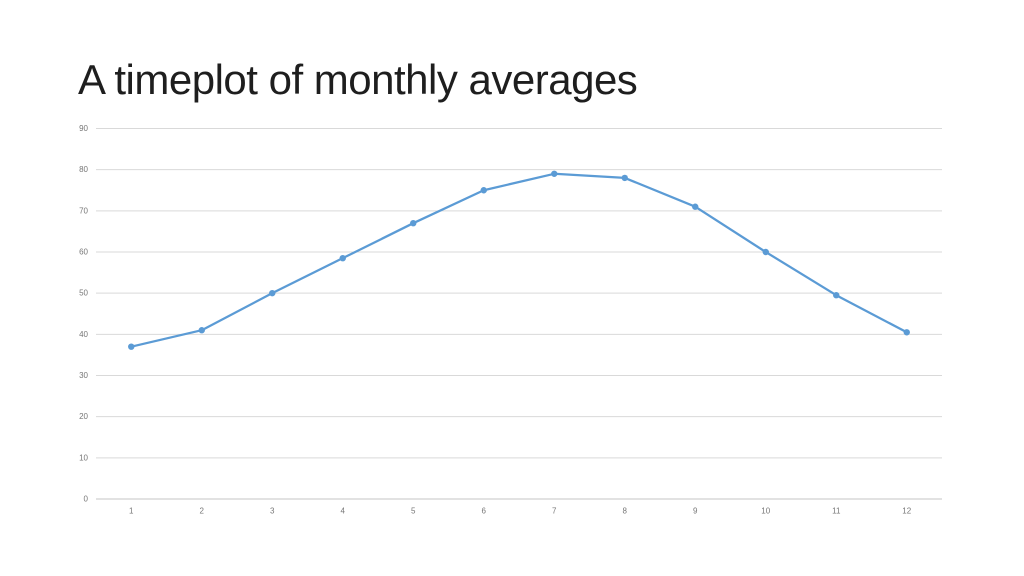 This screenshot has width=1024, height=576. Describe the element at coordinates (695, 511) in the screenshot. I see `x-tick-label: 9` at that location.